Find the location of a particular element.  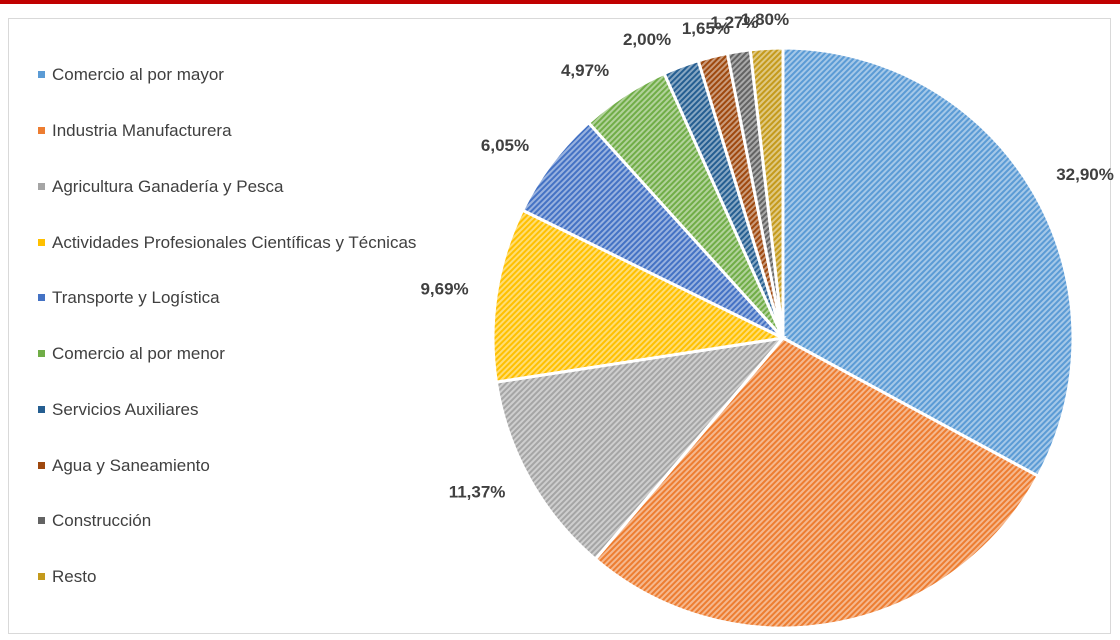

data-label: 11,37% is located at coordinates (477, 492).